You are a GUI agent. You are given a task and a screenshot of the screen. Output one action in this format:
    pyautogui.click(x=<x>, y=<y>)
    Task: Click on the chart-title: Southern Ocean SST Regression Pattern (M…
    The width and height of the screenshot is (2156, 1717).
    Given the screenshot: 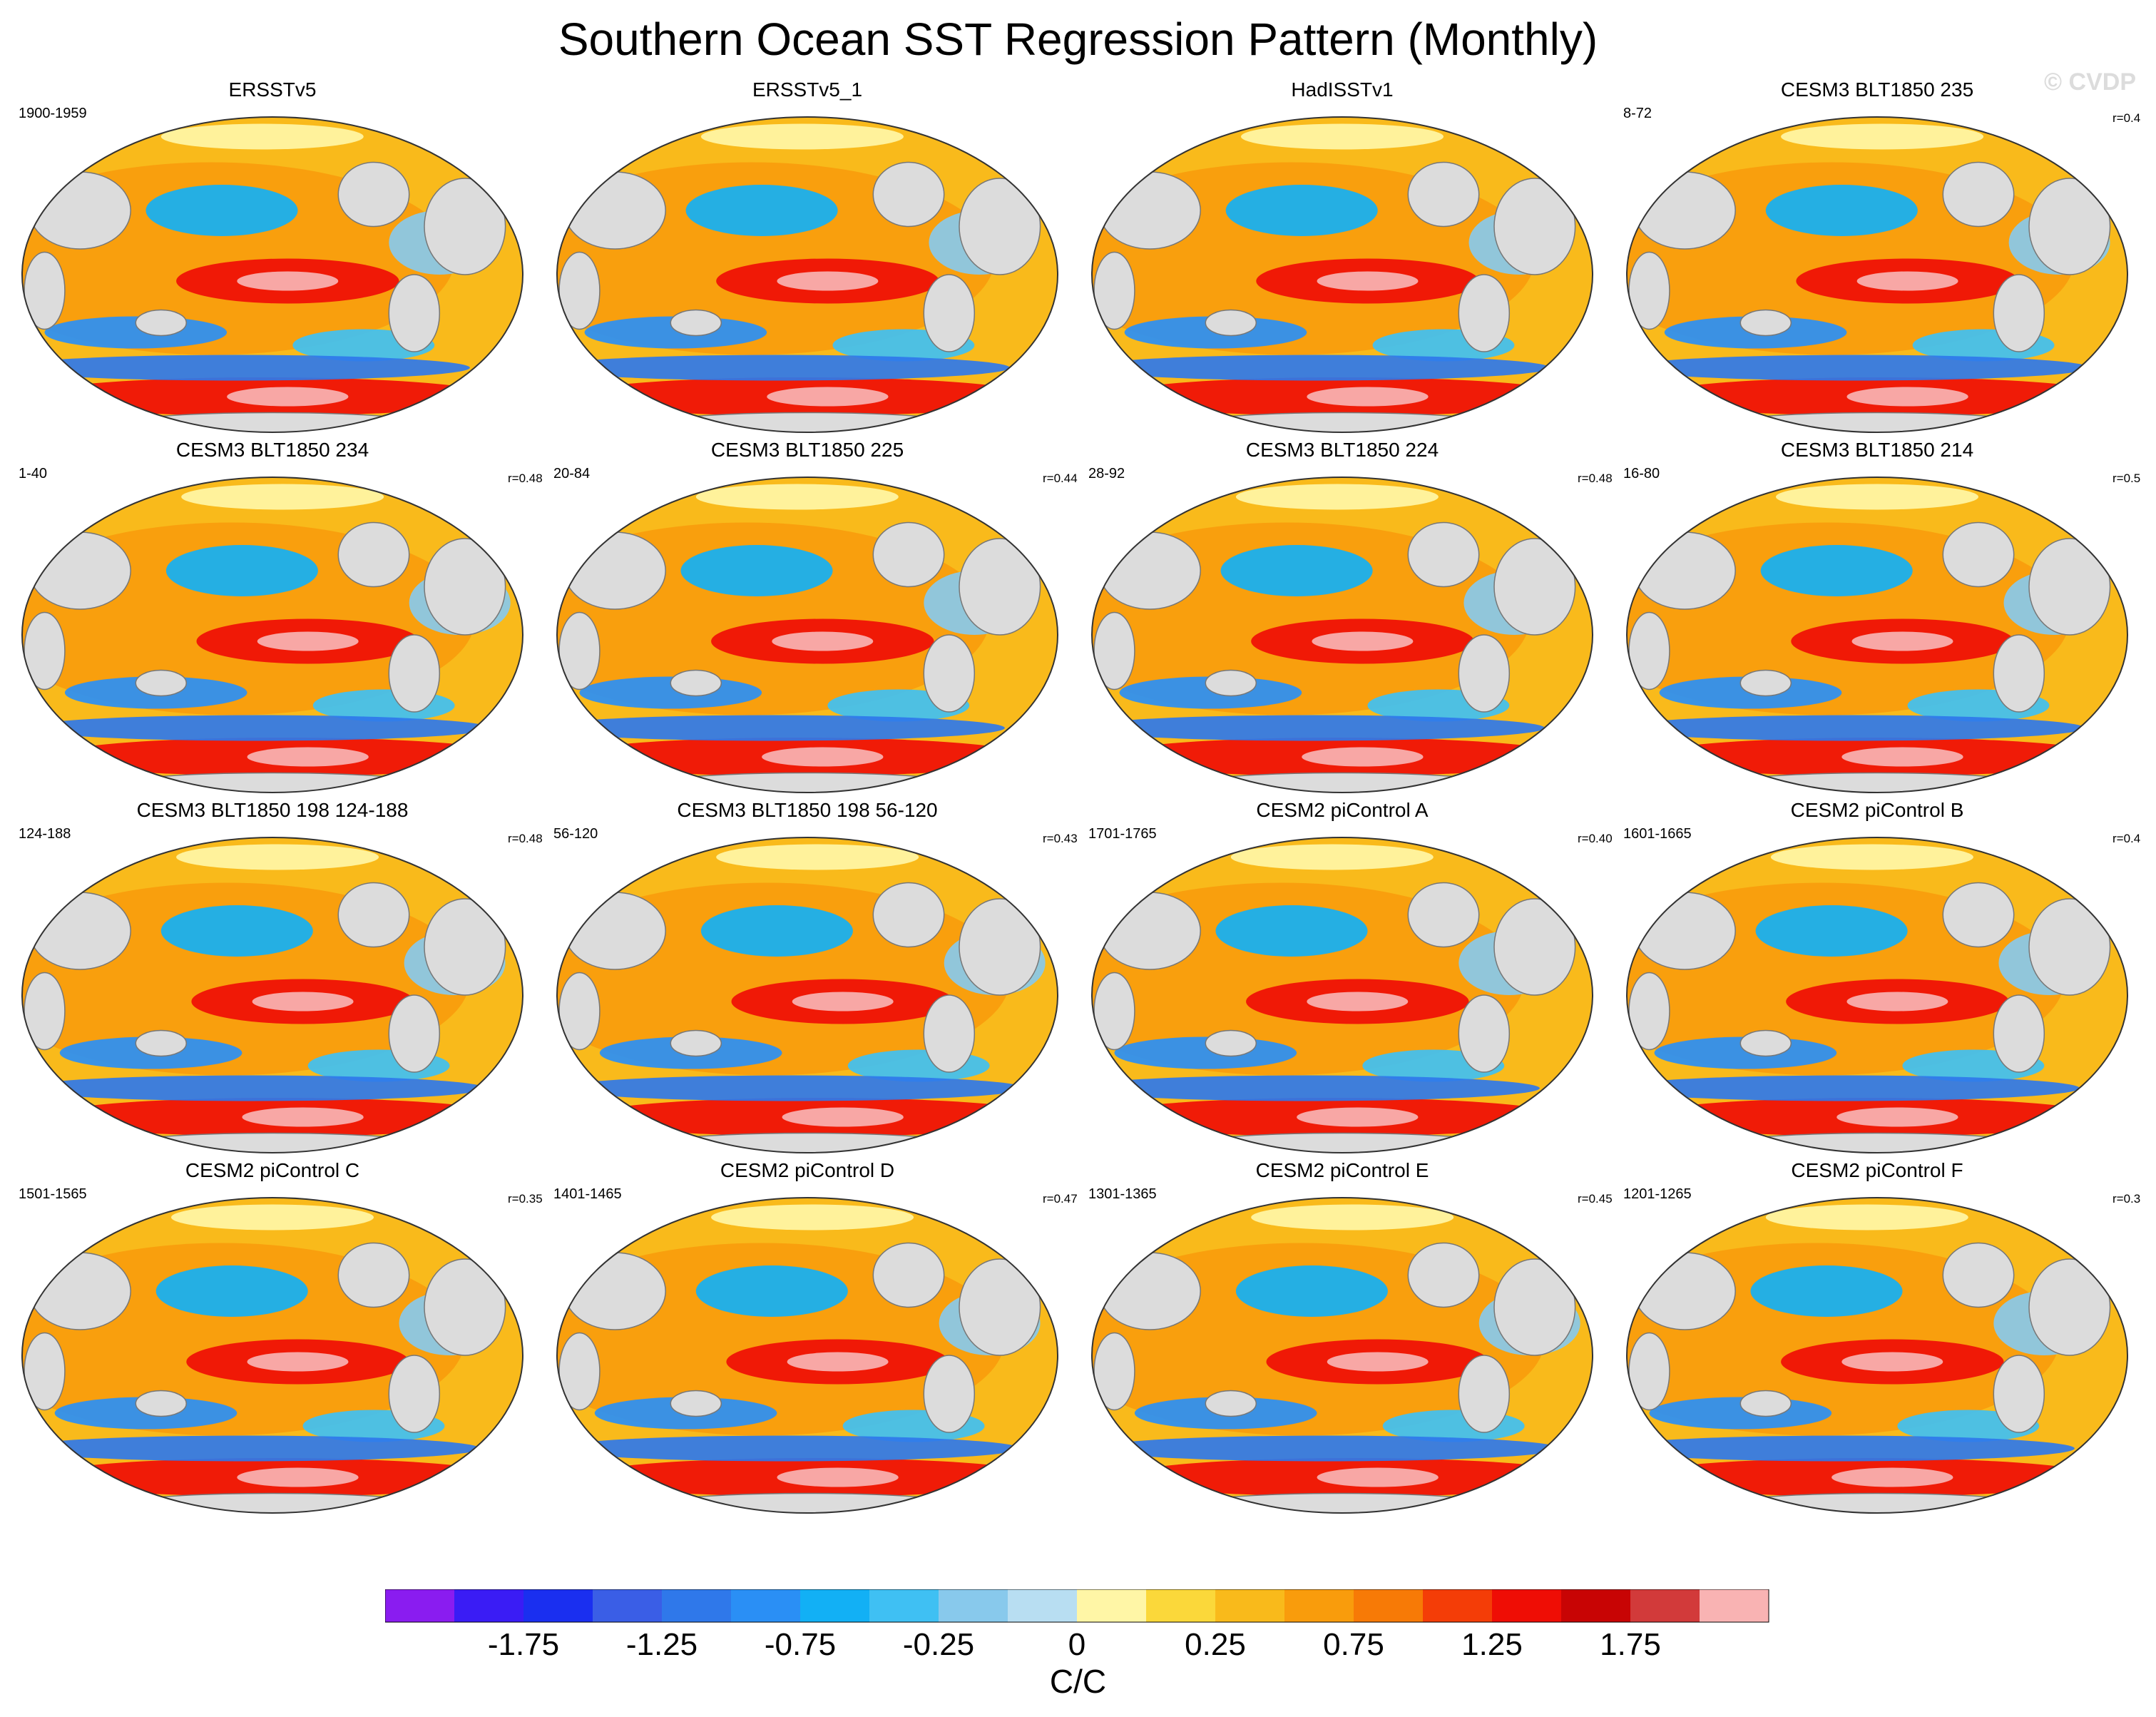 What is the action you would take?
    pyautogui.click(x=1078, y=39)
    